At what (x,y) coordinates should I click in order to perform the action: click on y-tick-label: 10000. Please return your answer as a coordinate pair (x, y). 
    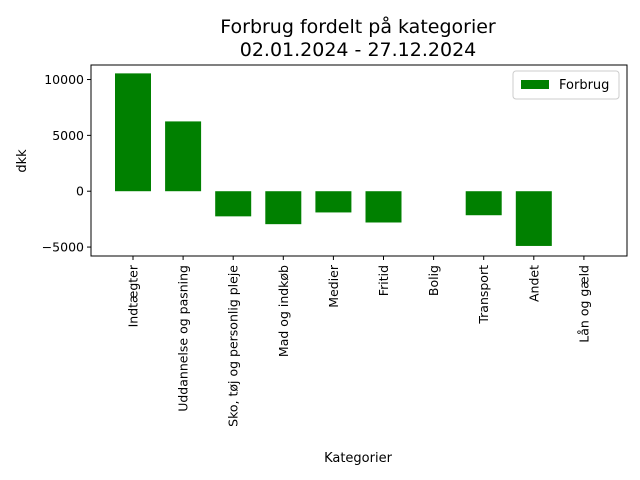
    Looking at the image, I should click on (64, 79).